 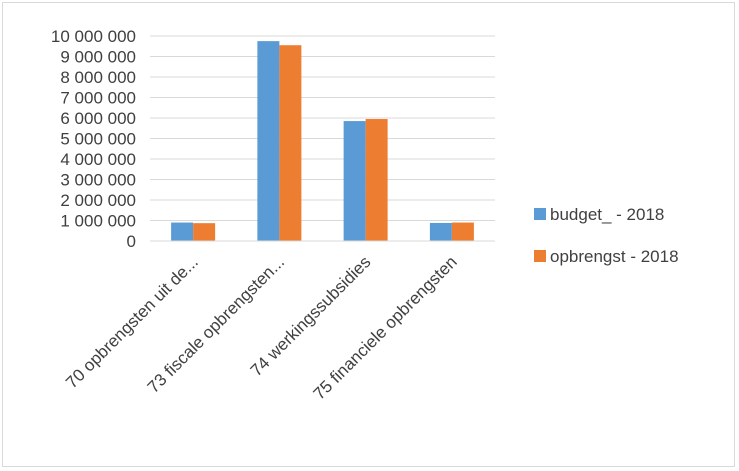 What do you see at coordinates (607, 214) in the screenshot?
I see `legend-label: budget_ - 2018` at bounding box center [607, 214].